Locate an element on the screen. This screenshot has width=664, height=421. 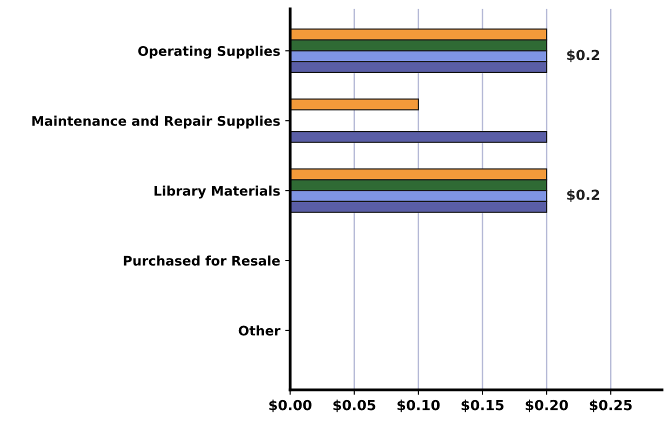
x-tick-label: $0.05 is located at coordinates (354, 406).